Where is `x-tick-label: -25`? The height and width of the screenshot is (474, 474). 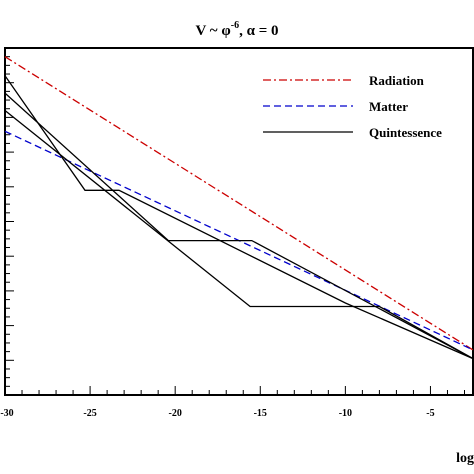 x-tick-label: -25 is located at coordinates (89, 413).